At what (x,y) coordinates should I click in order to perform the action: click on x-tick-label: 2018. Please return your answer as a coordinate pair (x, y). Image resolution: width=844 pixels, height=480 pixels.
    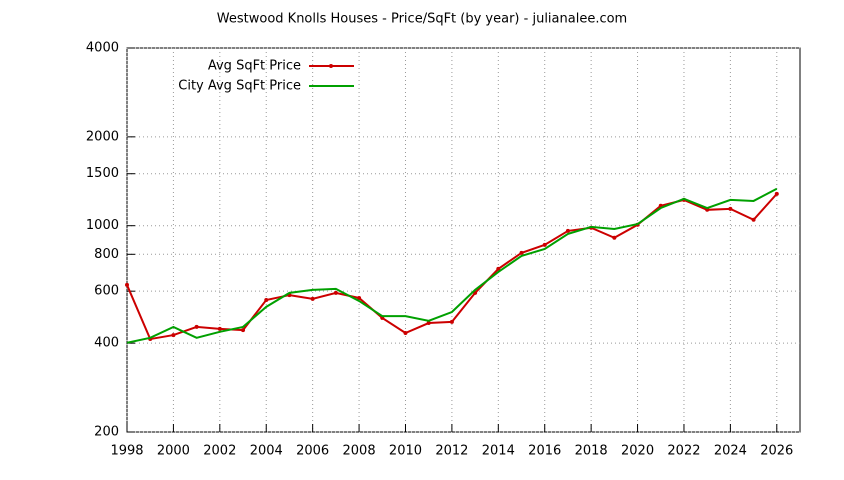
    Looking at the image, I should click on (591, 451).